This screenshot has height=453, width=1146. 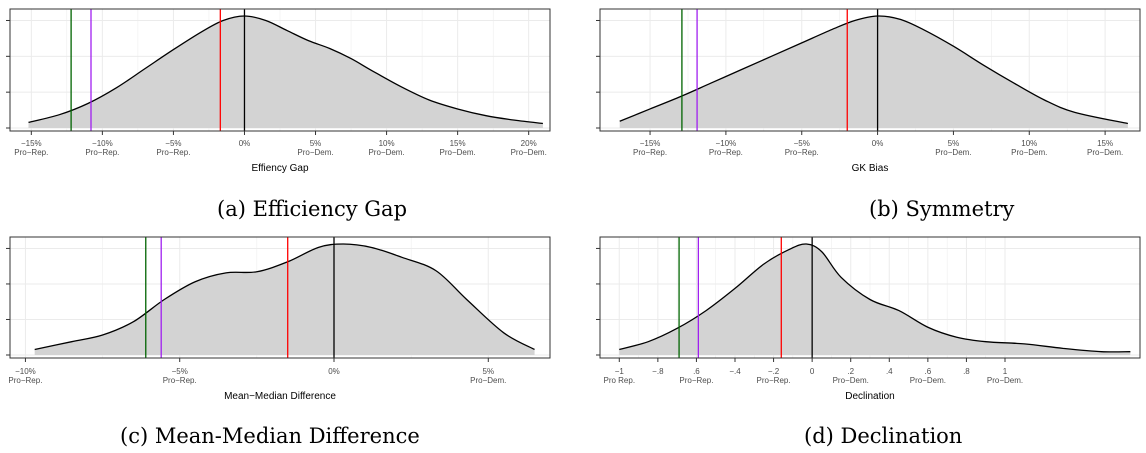 What do you see at coordinates (889, 371) in the screenshot?
I see `x-tick-label: .4` at bounding box center [889, 371].